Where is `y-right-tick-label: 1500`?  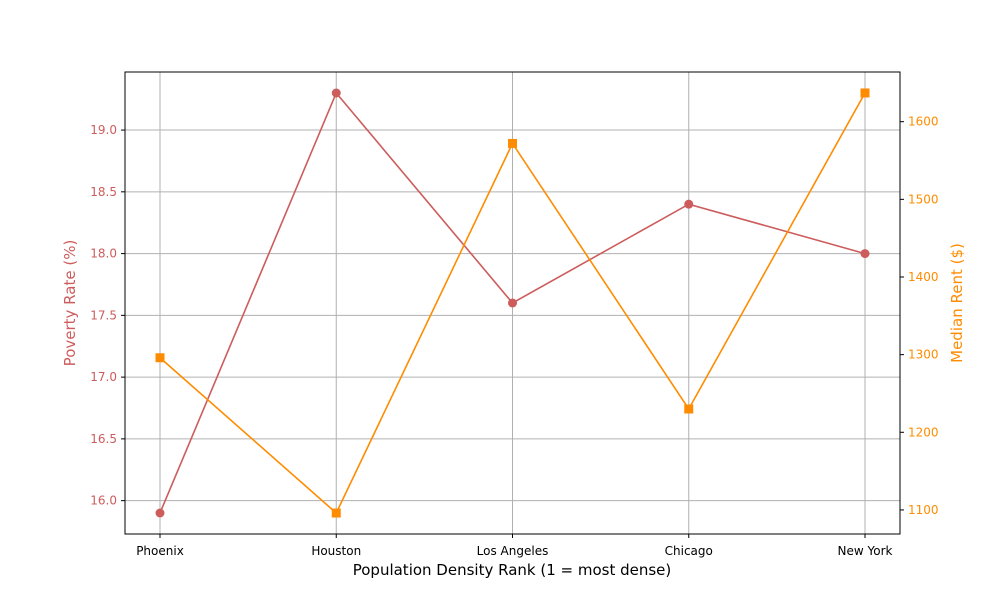 y-right-tick-label: 1500 is located at coordinates (923, 199).